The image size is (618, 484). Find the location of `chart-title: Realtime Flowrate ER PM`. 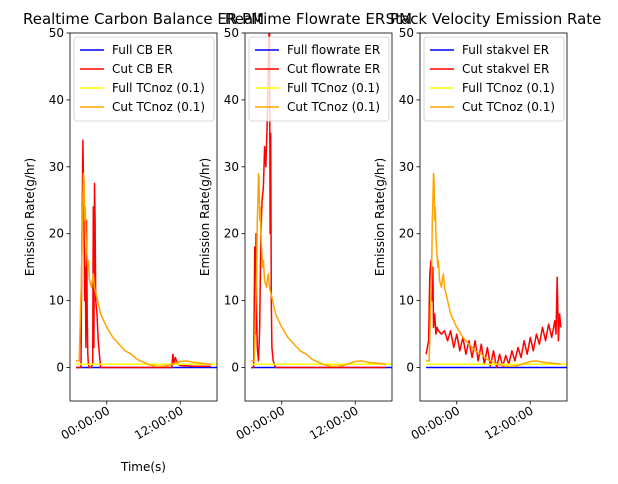

chart-title: Realtime Flowrate ER PM is located at coordinates (318, 19).